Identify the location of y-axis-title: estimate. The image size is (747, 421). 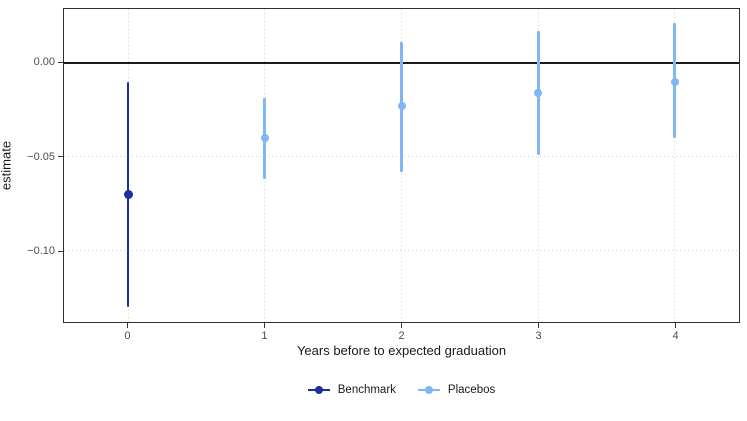
(7, 165).